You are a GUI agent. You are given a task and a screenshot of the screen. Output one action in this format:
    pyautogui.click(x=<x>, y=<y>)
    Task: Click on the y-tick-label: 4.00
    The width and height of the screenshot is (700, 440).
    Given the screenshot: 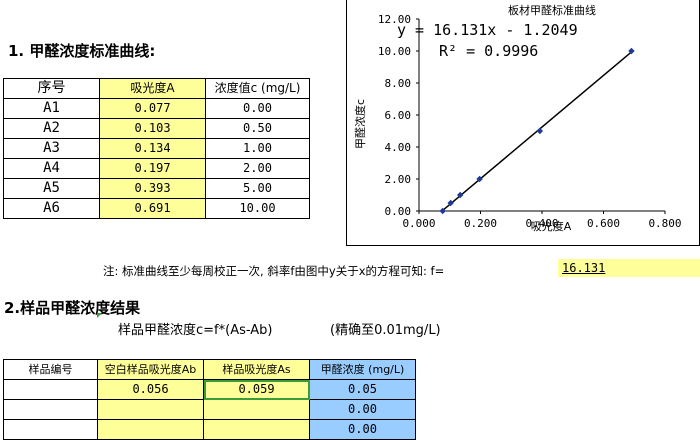 What is the action you would take?
    pyautogui.click(x=398, y=147)
    